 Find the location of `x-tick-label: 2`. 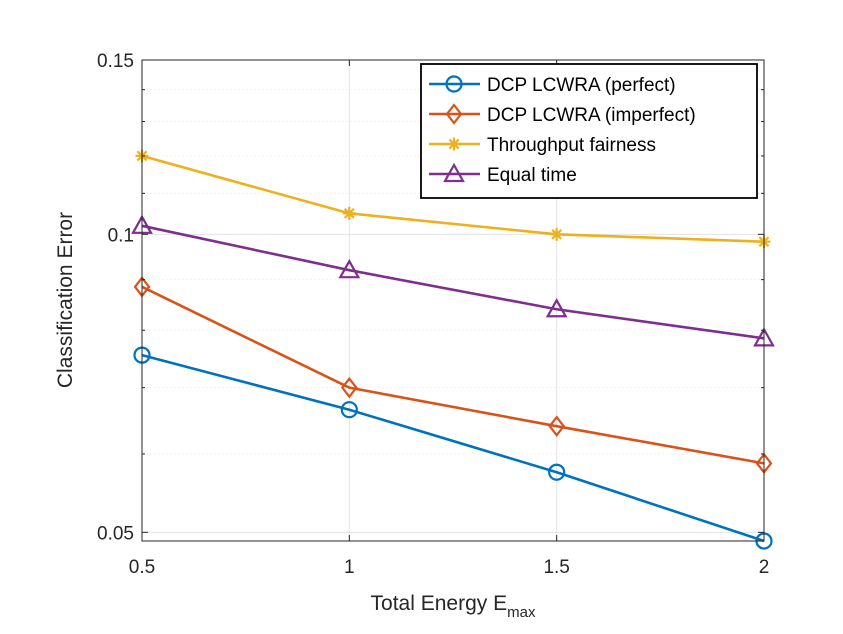

x-tick-label: 2 is located at coordinates (764, 567).